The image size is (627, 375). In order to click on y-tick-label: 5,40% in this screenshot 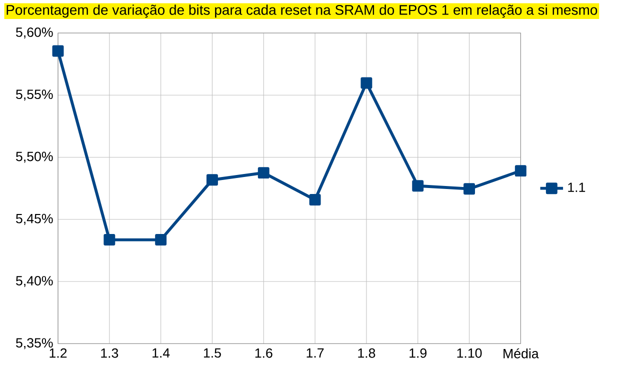, I will do `click(34, 282)`.